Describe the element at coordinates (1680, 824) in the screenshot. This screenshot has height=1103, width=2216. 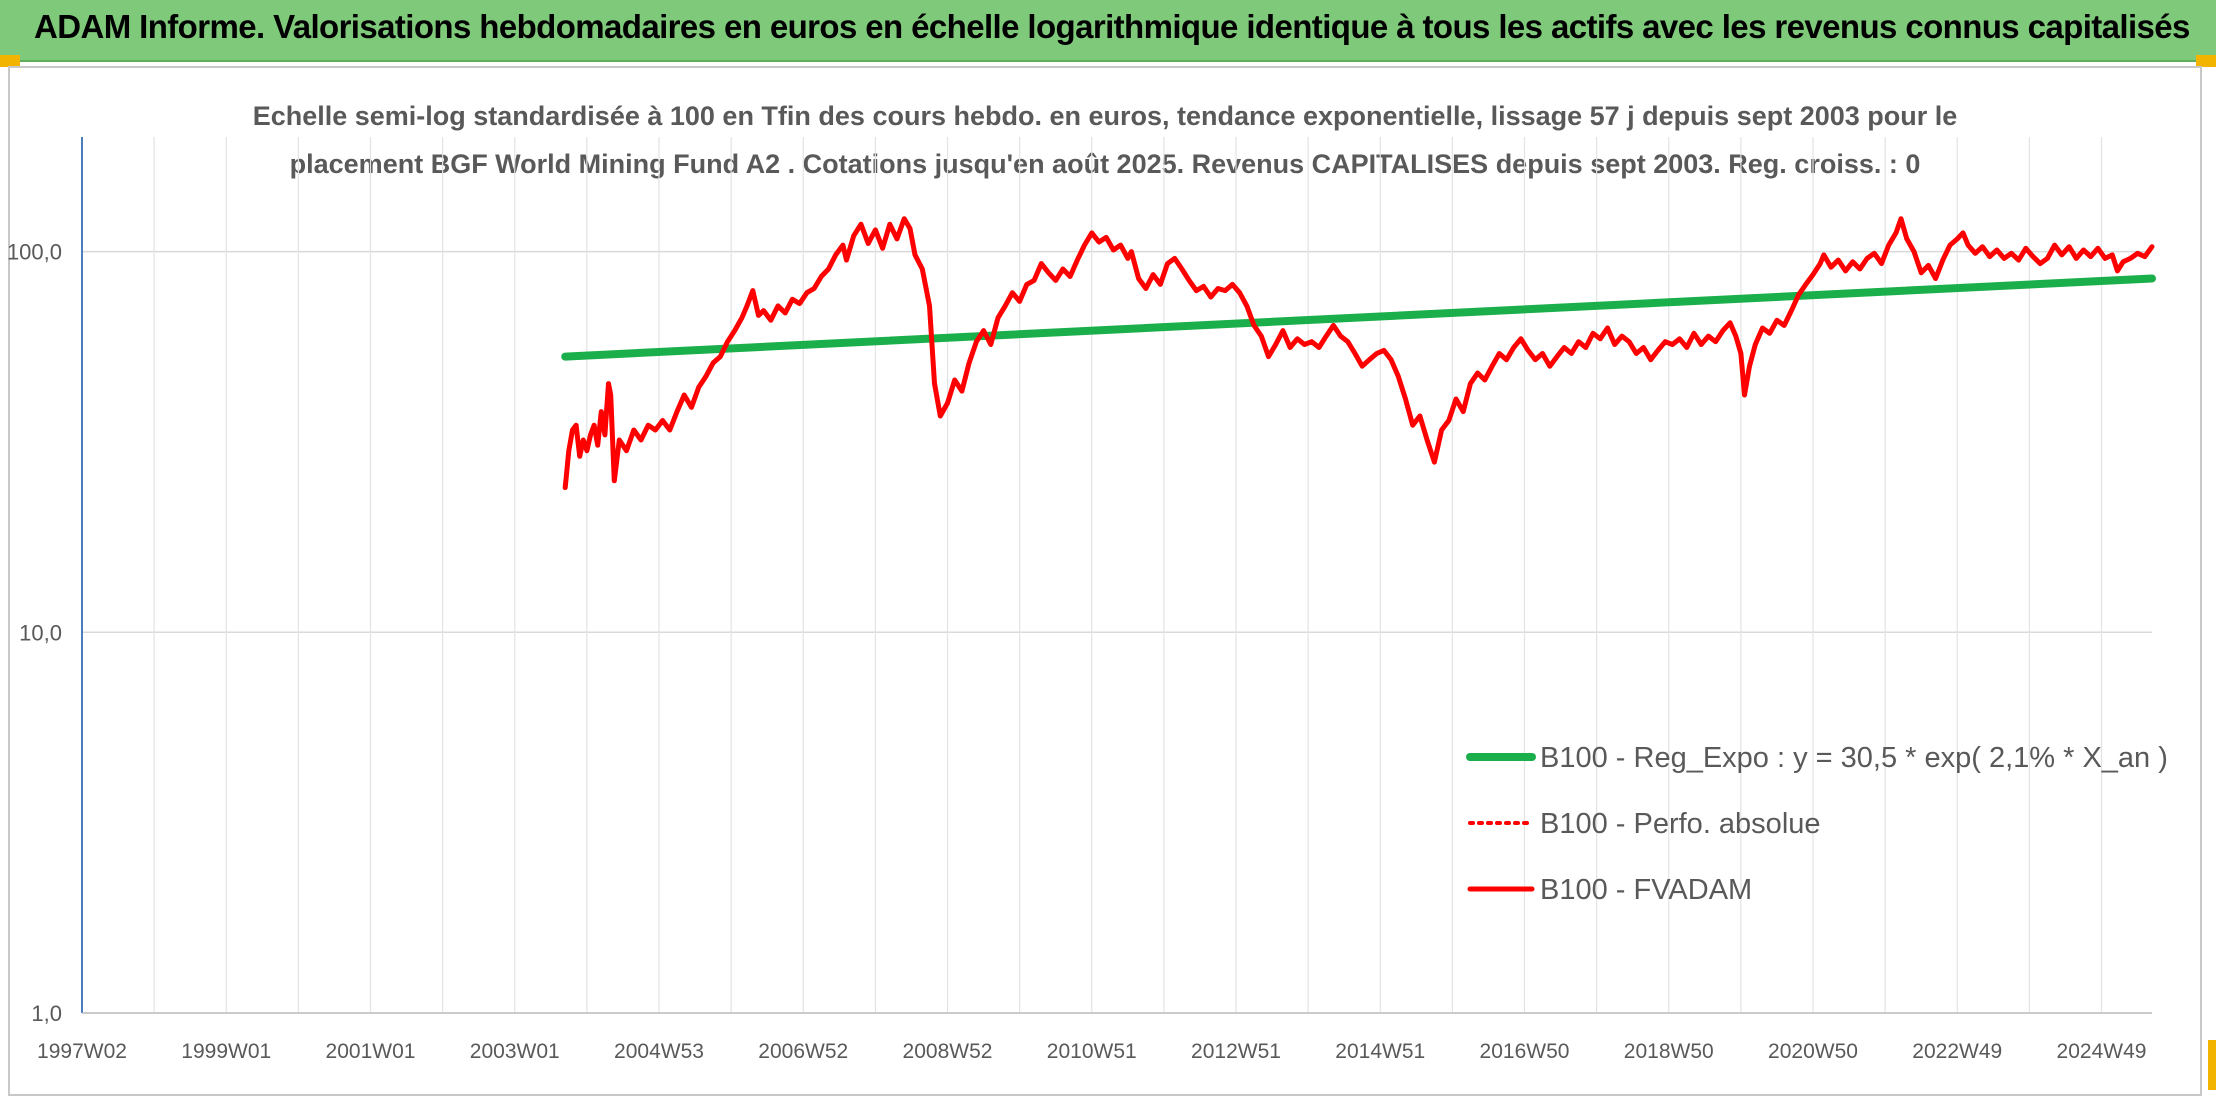
I see `legend-label: B100 - Perfo. absolue` at that location.